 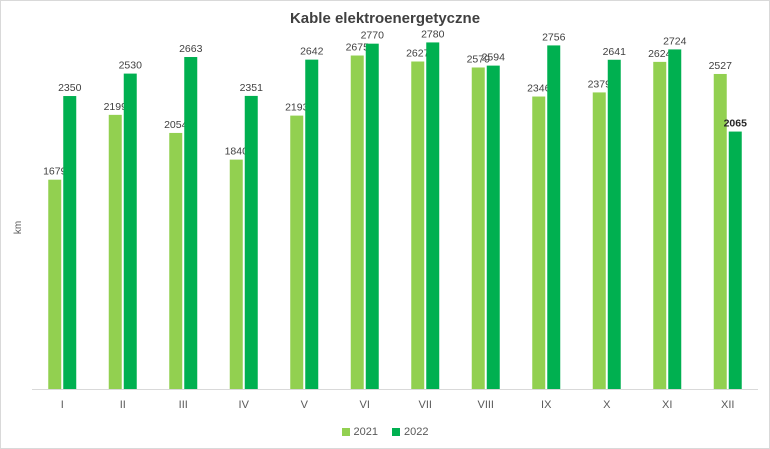 I want to click on bar-2022-V, so click(x=312, y=224).